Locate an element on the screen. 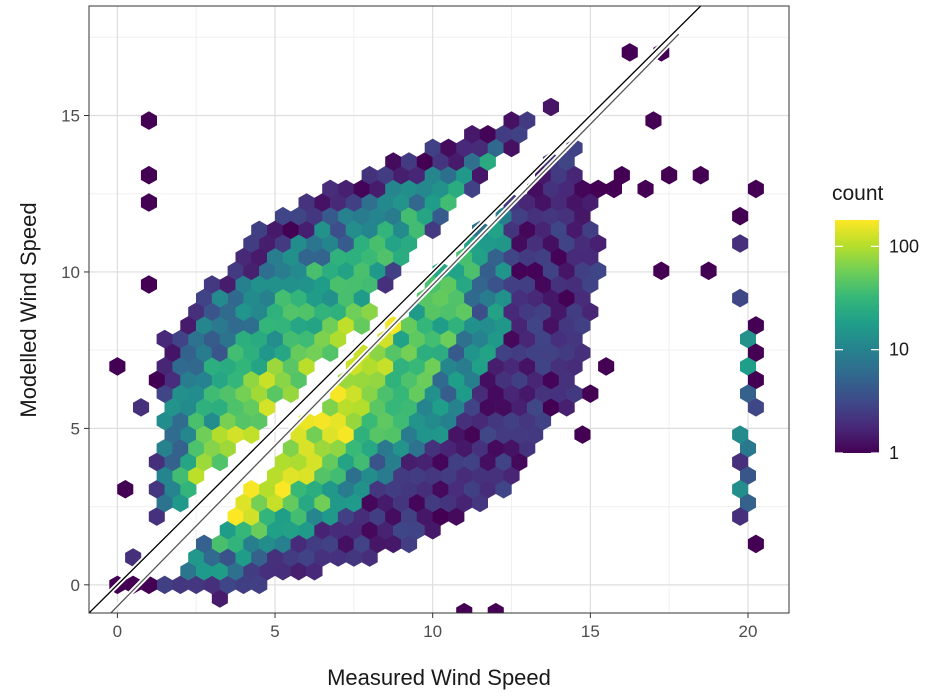 This screenshot has height=697, width=939. y-tick-label: 5 is located at coordinates (75, 428).